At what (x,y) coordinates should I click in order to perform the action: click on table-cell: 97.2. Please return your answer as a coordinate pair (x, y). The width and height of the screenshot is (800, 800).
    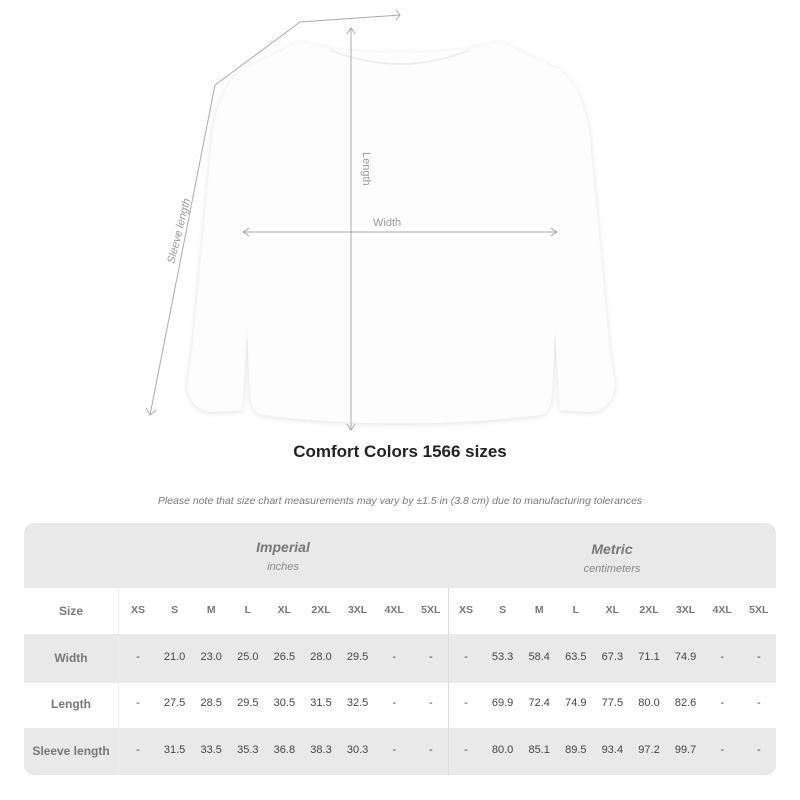
    Looking at the image, I should click on (649, 750).